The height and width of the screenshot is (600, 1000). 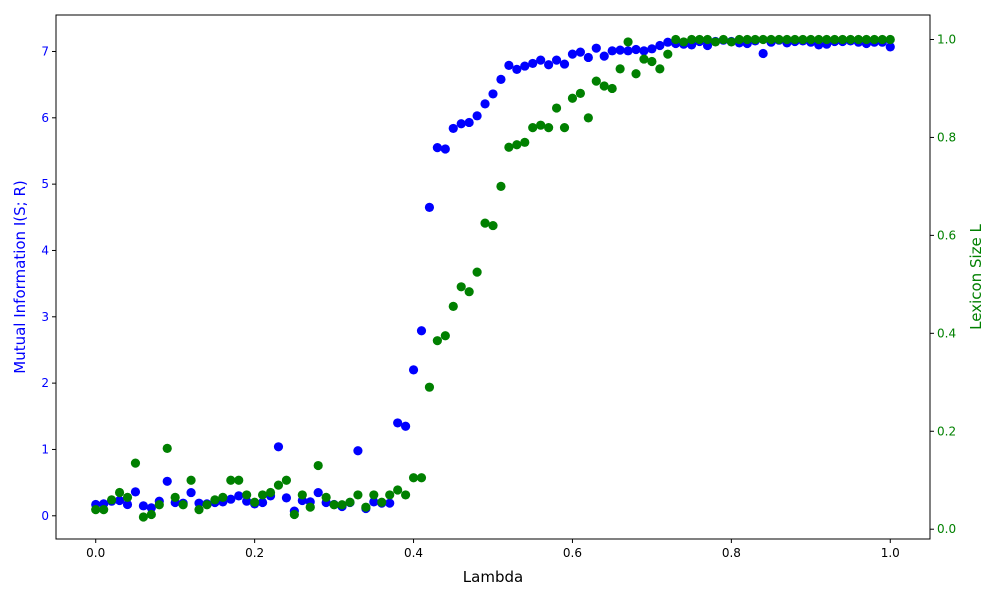 I want to click on y-right-tick-label: 0.6, so click(x=946, y=235).